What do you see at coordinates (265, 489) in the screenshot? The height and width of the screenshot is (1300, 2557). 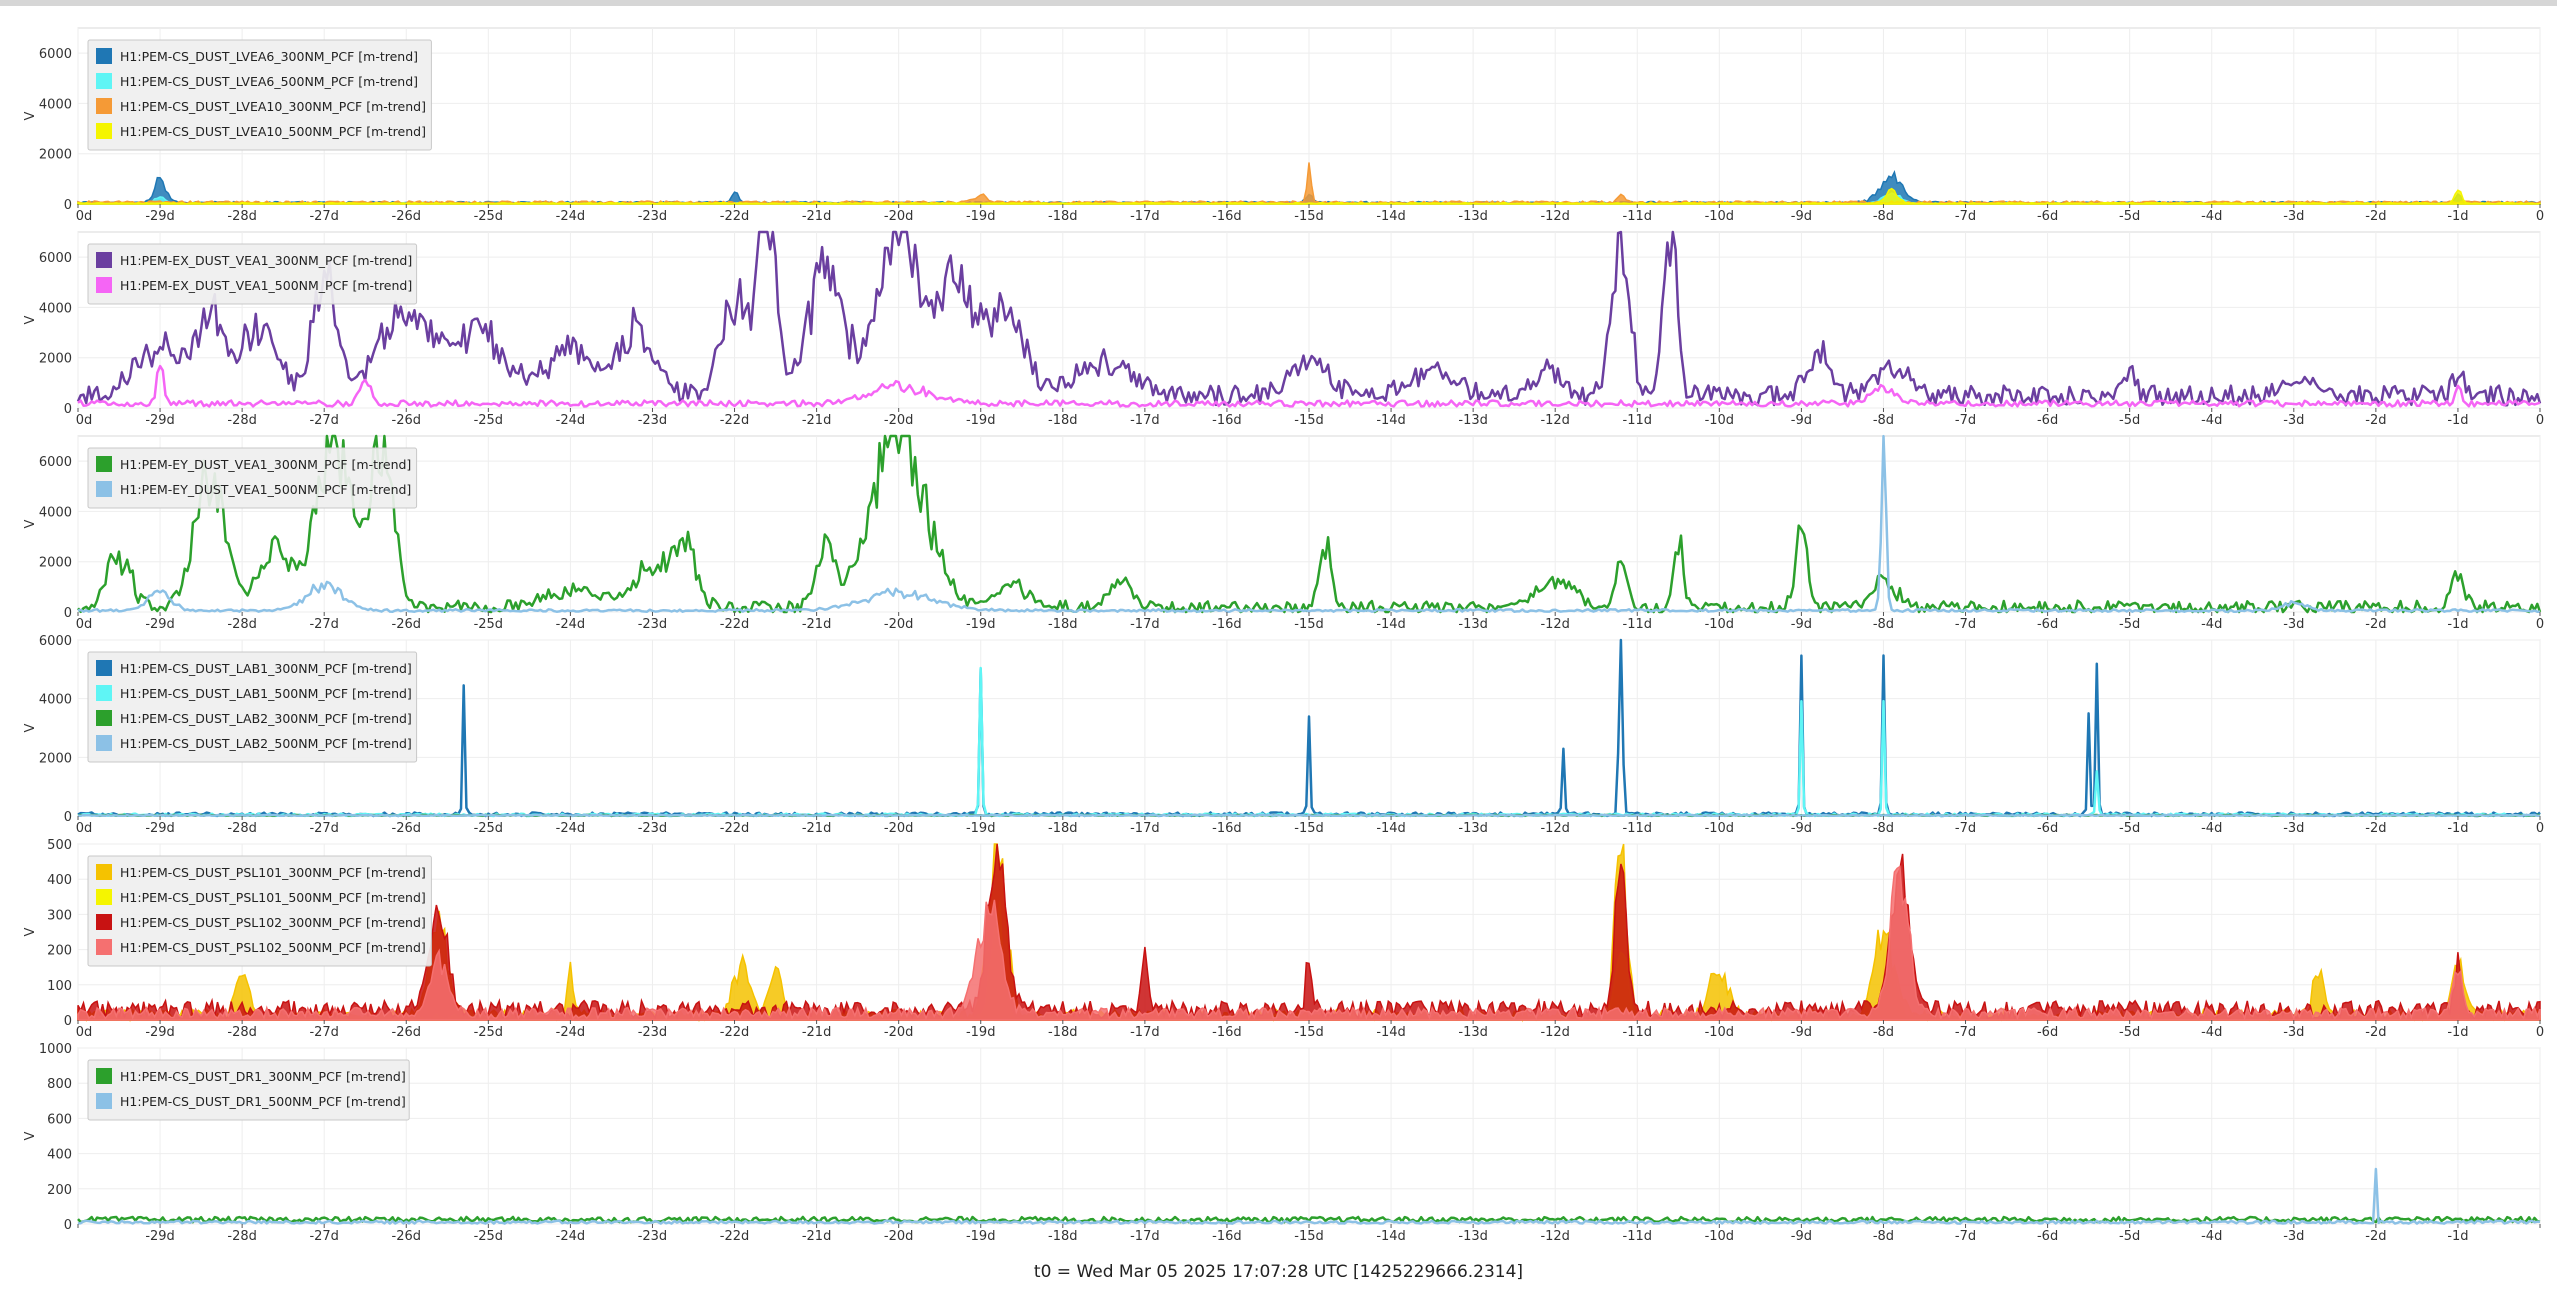 I see `legend-entry: H1:PEM-EY_DUST_VEA1_500NM_PCF [m-trend]` at bounding box center [265, 489].